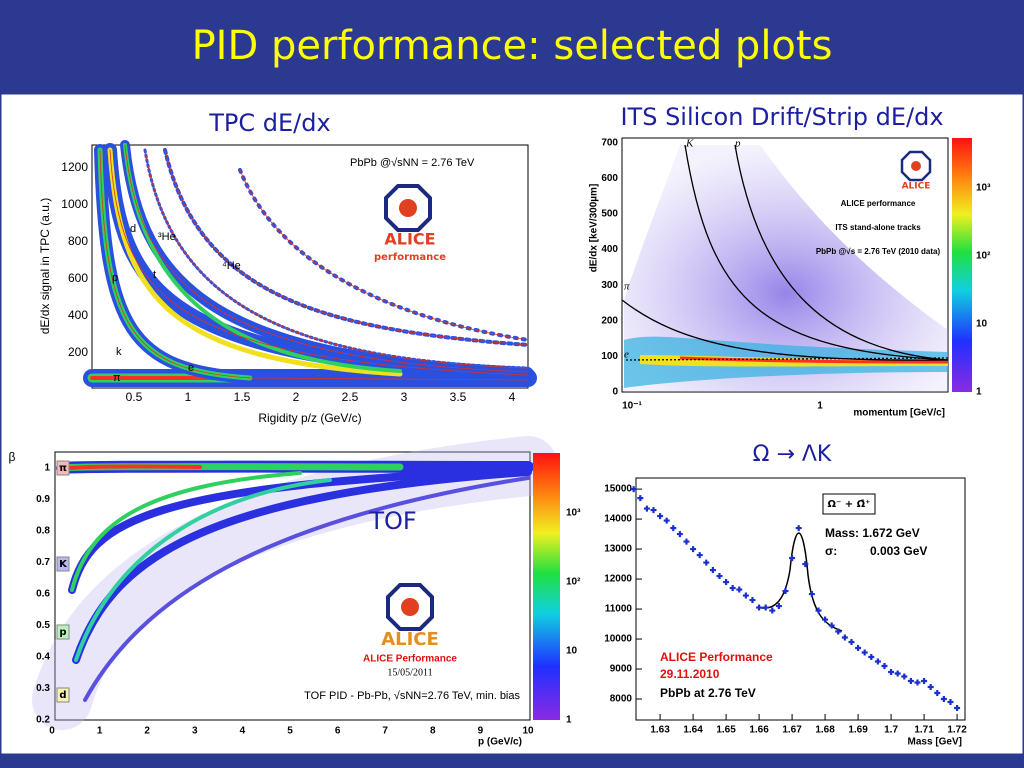 The width and height of the screenshot is (1024, 768). Describe the element at coordinates (632, 406) in the screenshot. I see `x-tick-label: 10⁻¹` at that location.